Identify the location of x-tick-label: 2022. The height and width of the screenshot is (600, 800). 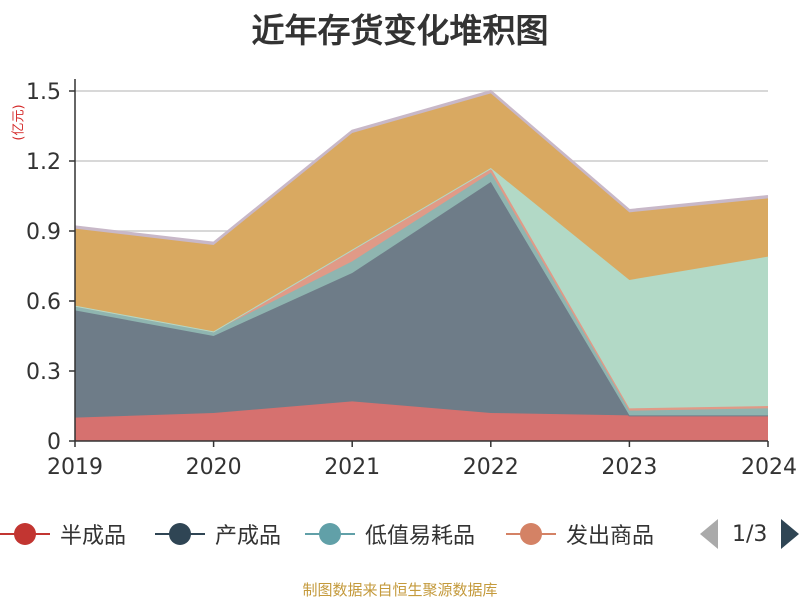
(491, 467).